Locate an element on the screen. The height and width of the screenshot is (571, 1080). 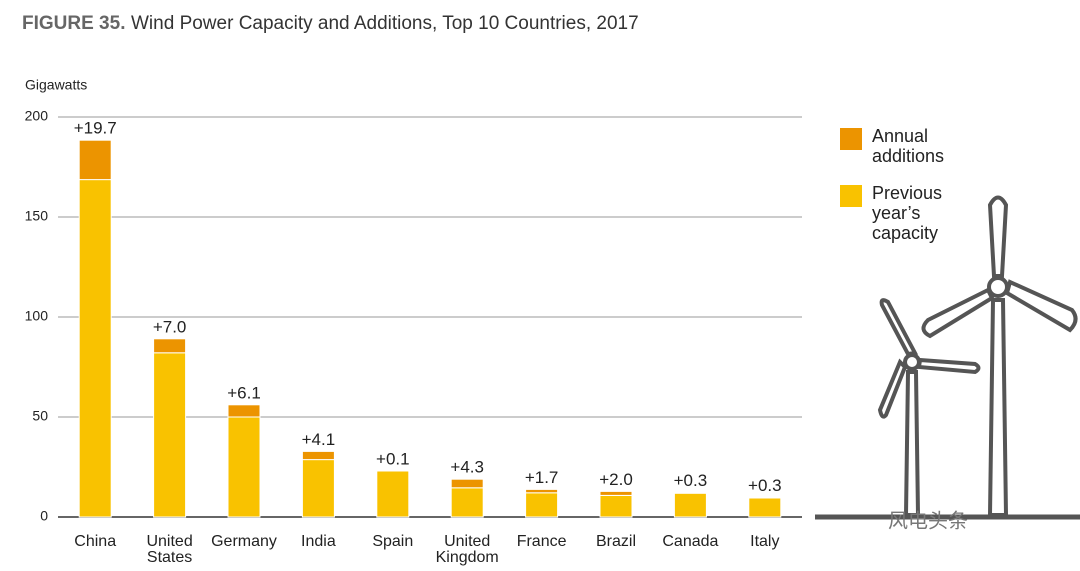
y-tick-label: 0 is located at coordinates (44, 516).